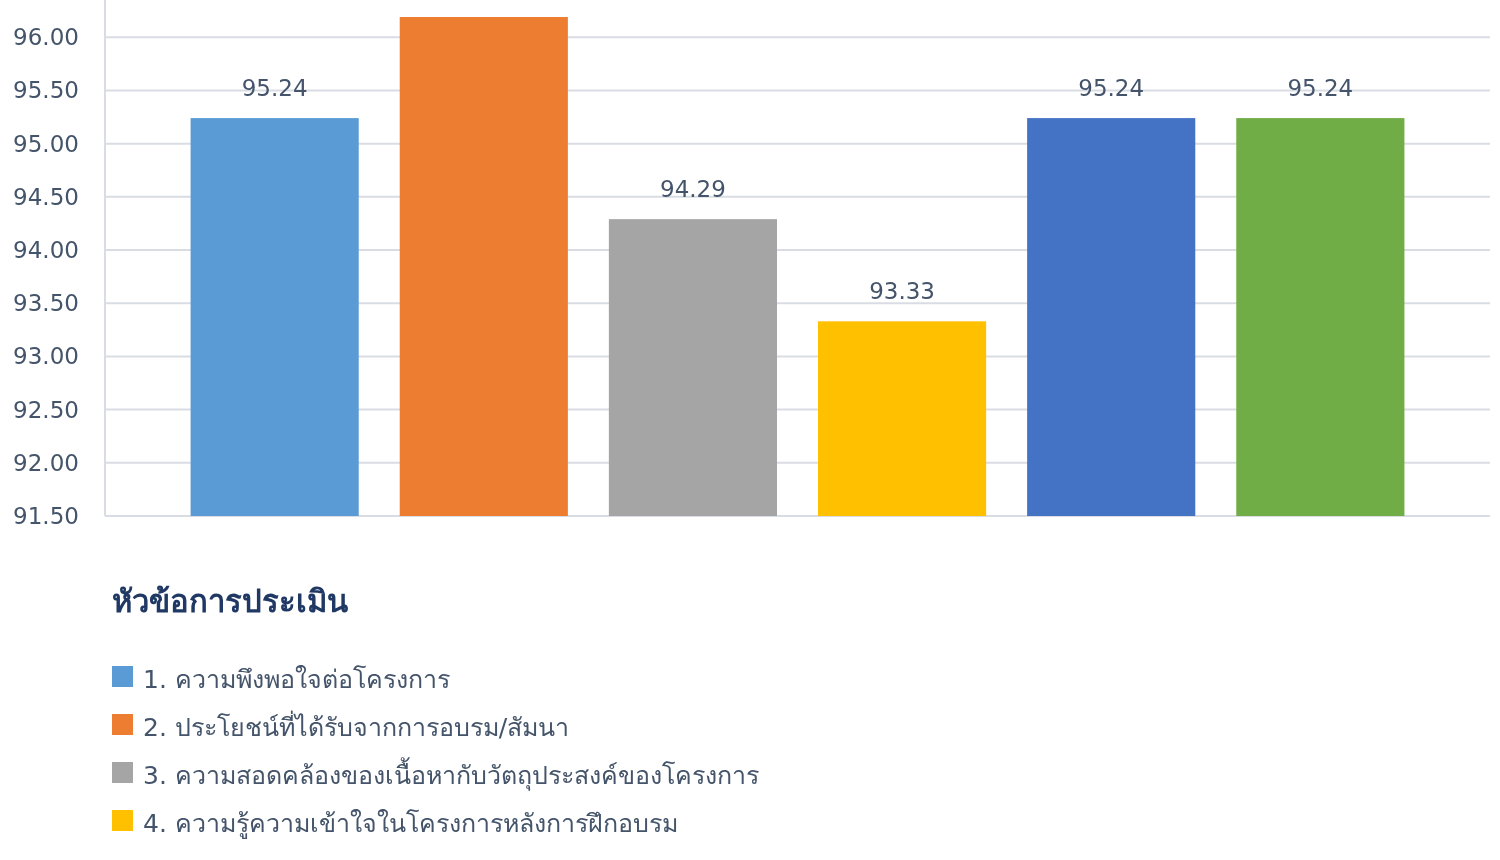  What do you see at coordinates (46, 250) in the screenshot?
I see `y-tick-label: 94.00` at bounding box center [46, 250].